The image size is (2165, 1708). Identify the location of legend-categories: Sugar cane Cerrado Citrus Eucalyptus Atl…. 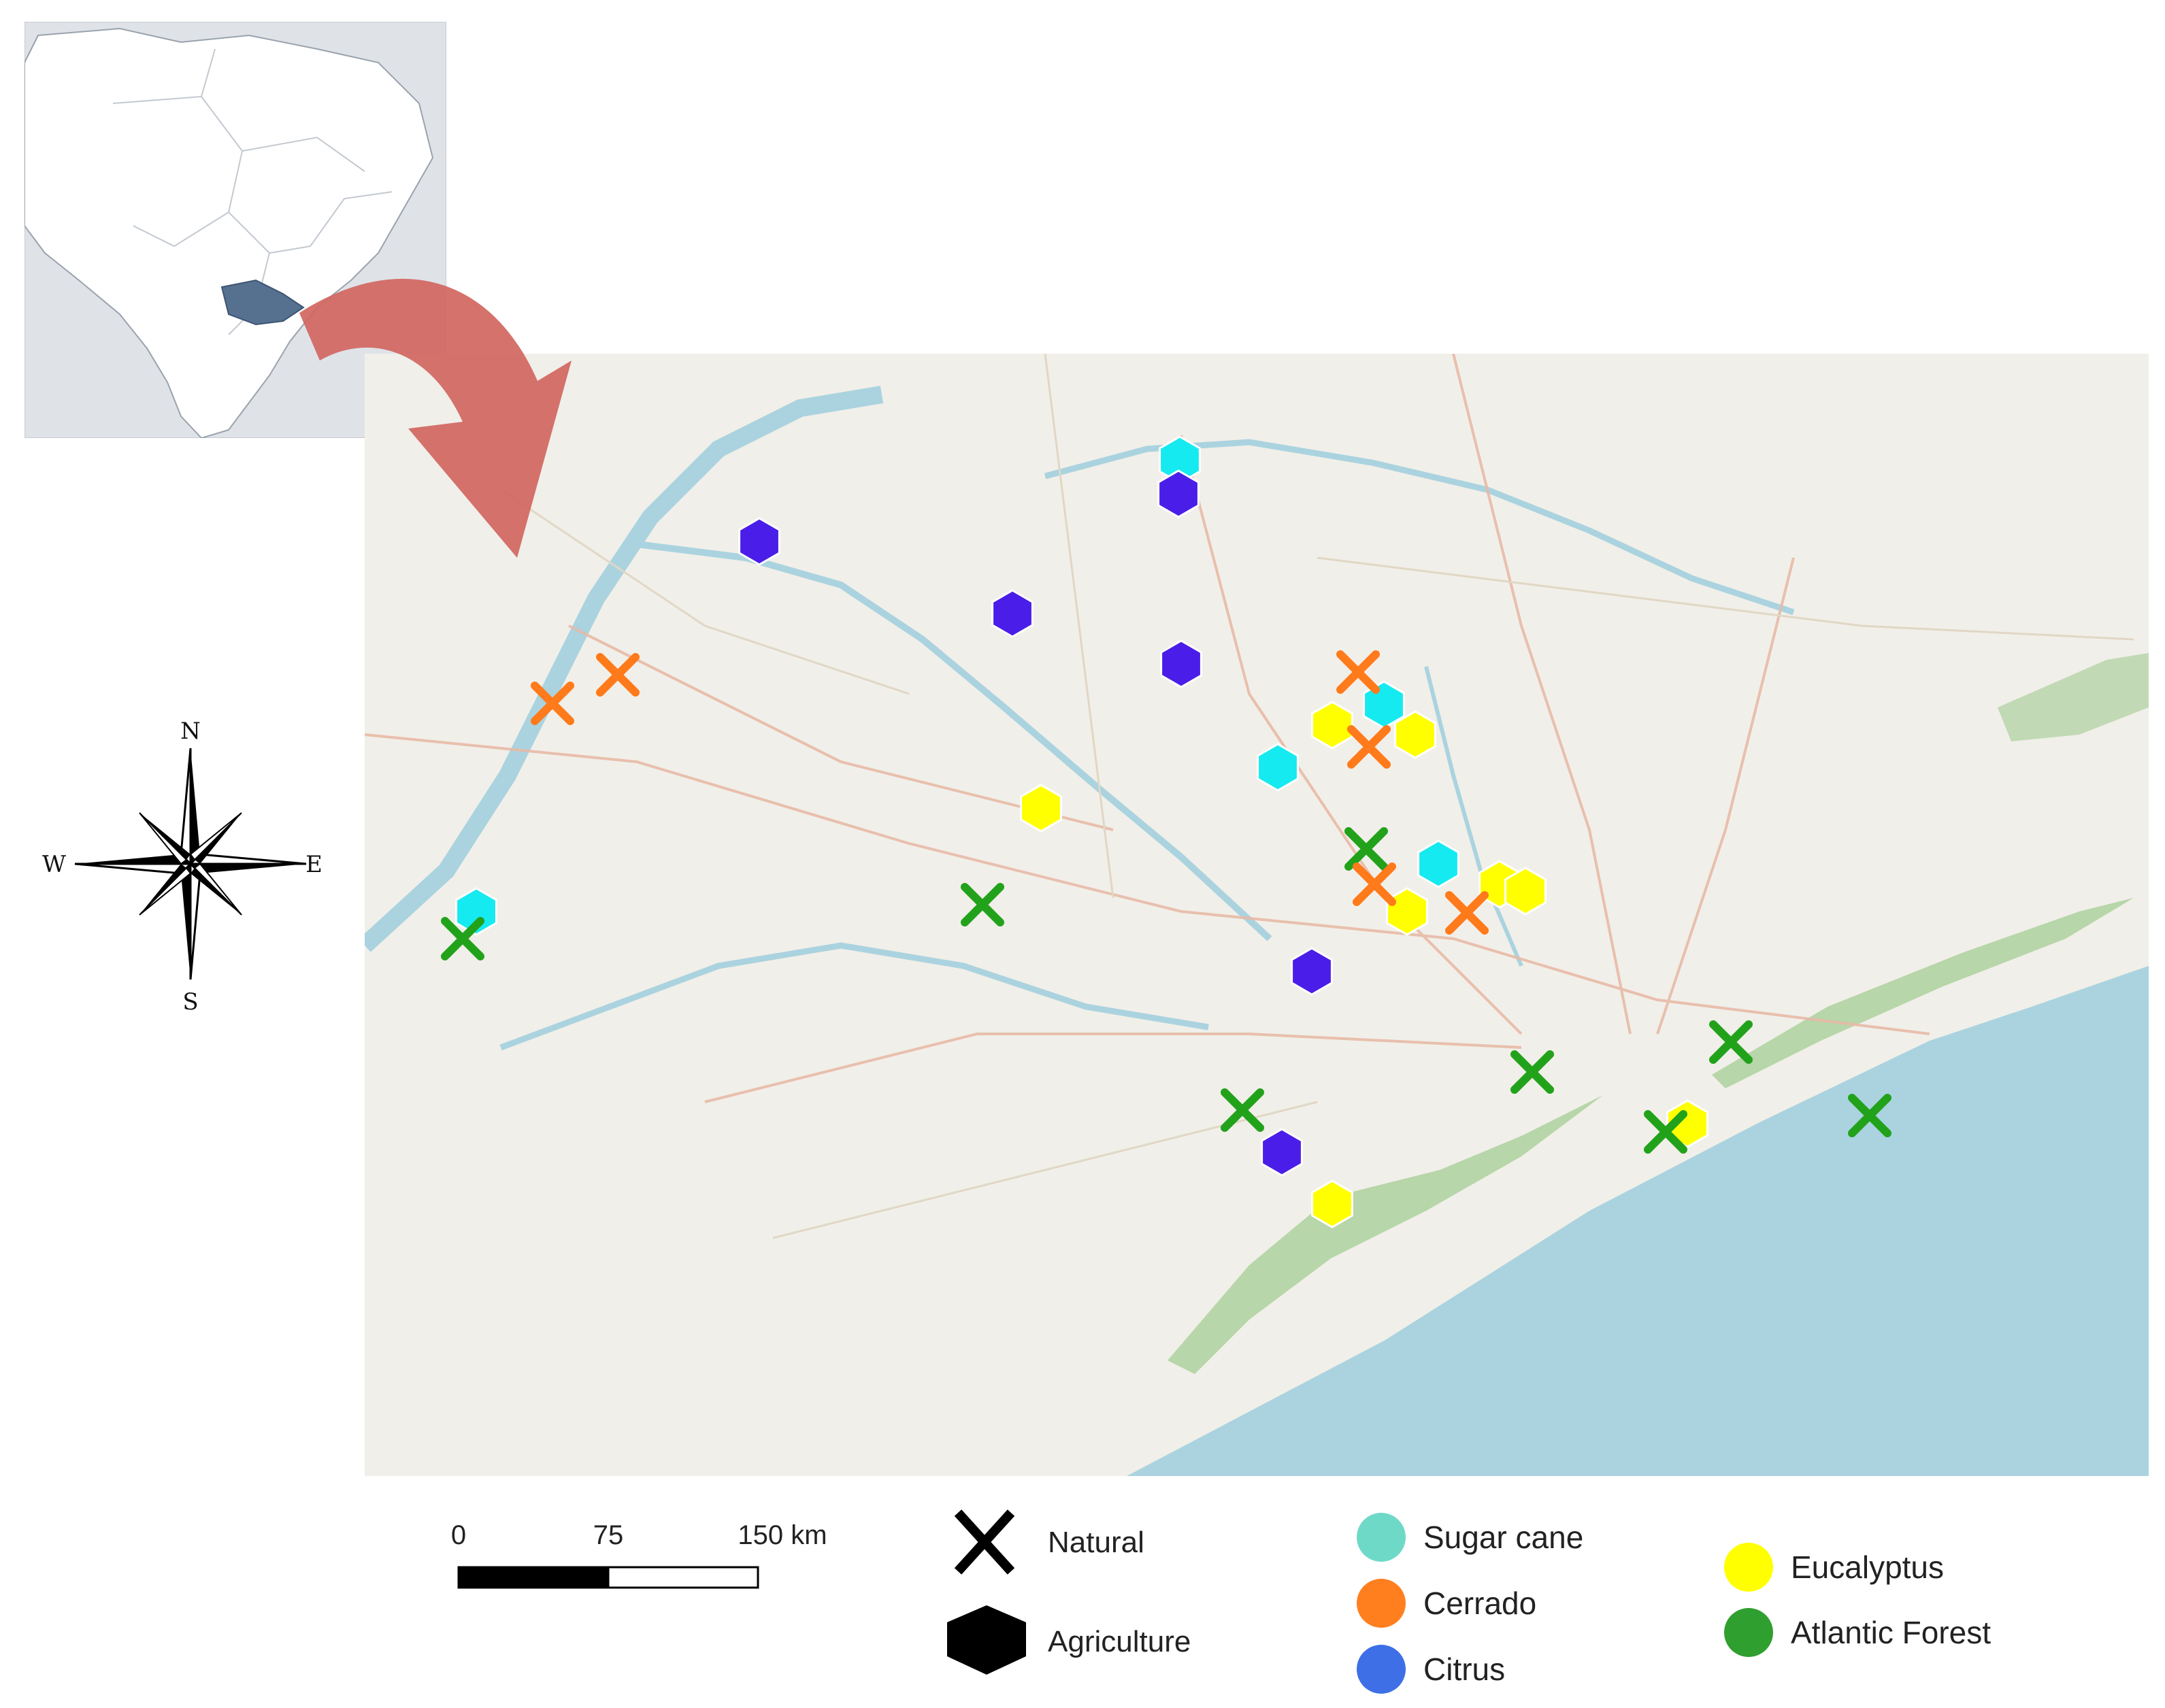
(1742, 1598).